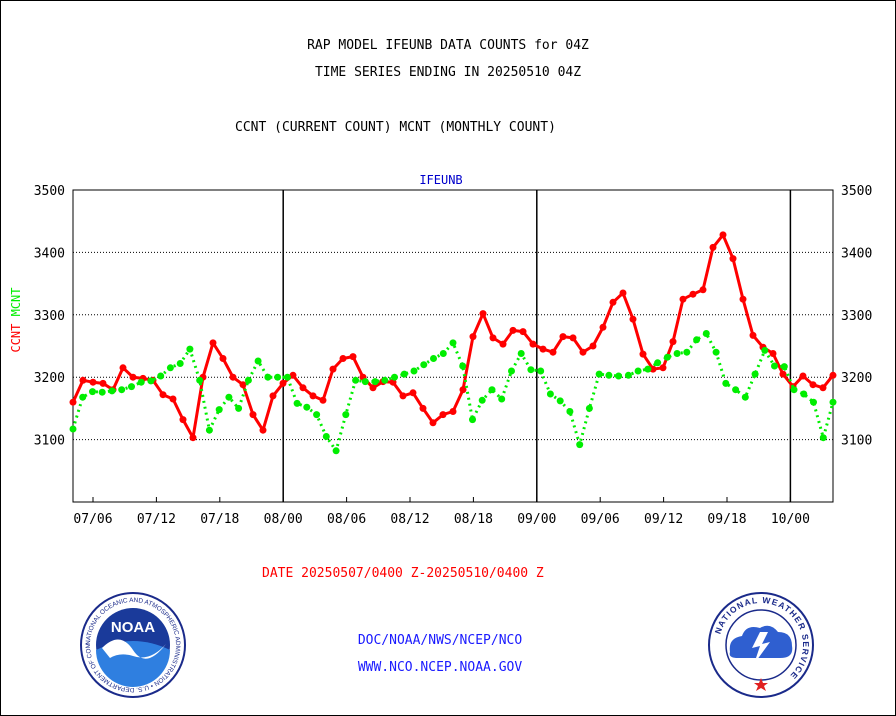 The image size is (896, 716). I want to click on y-tick-label-left: 3500, so click(49, 191).